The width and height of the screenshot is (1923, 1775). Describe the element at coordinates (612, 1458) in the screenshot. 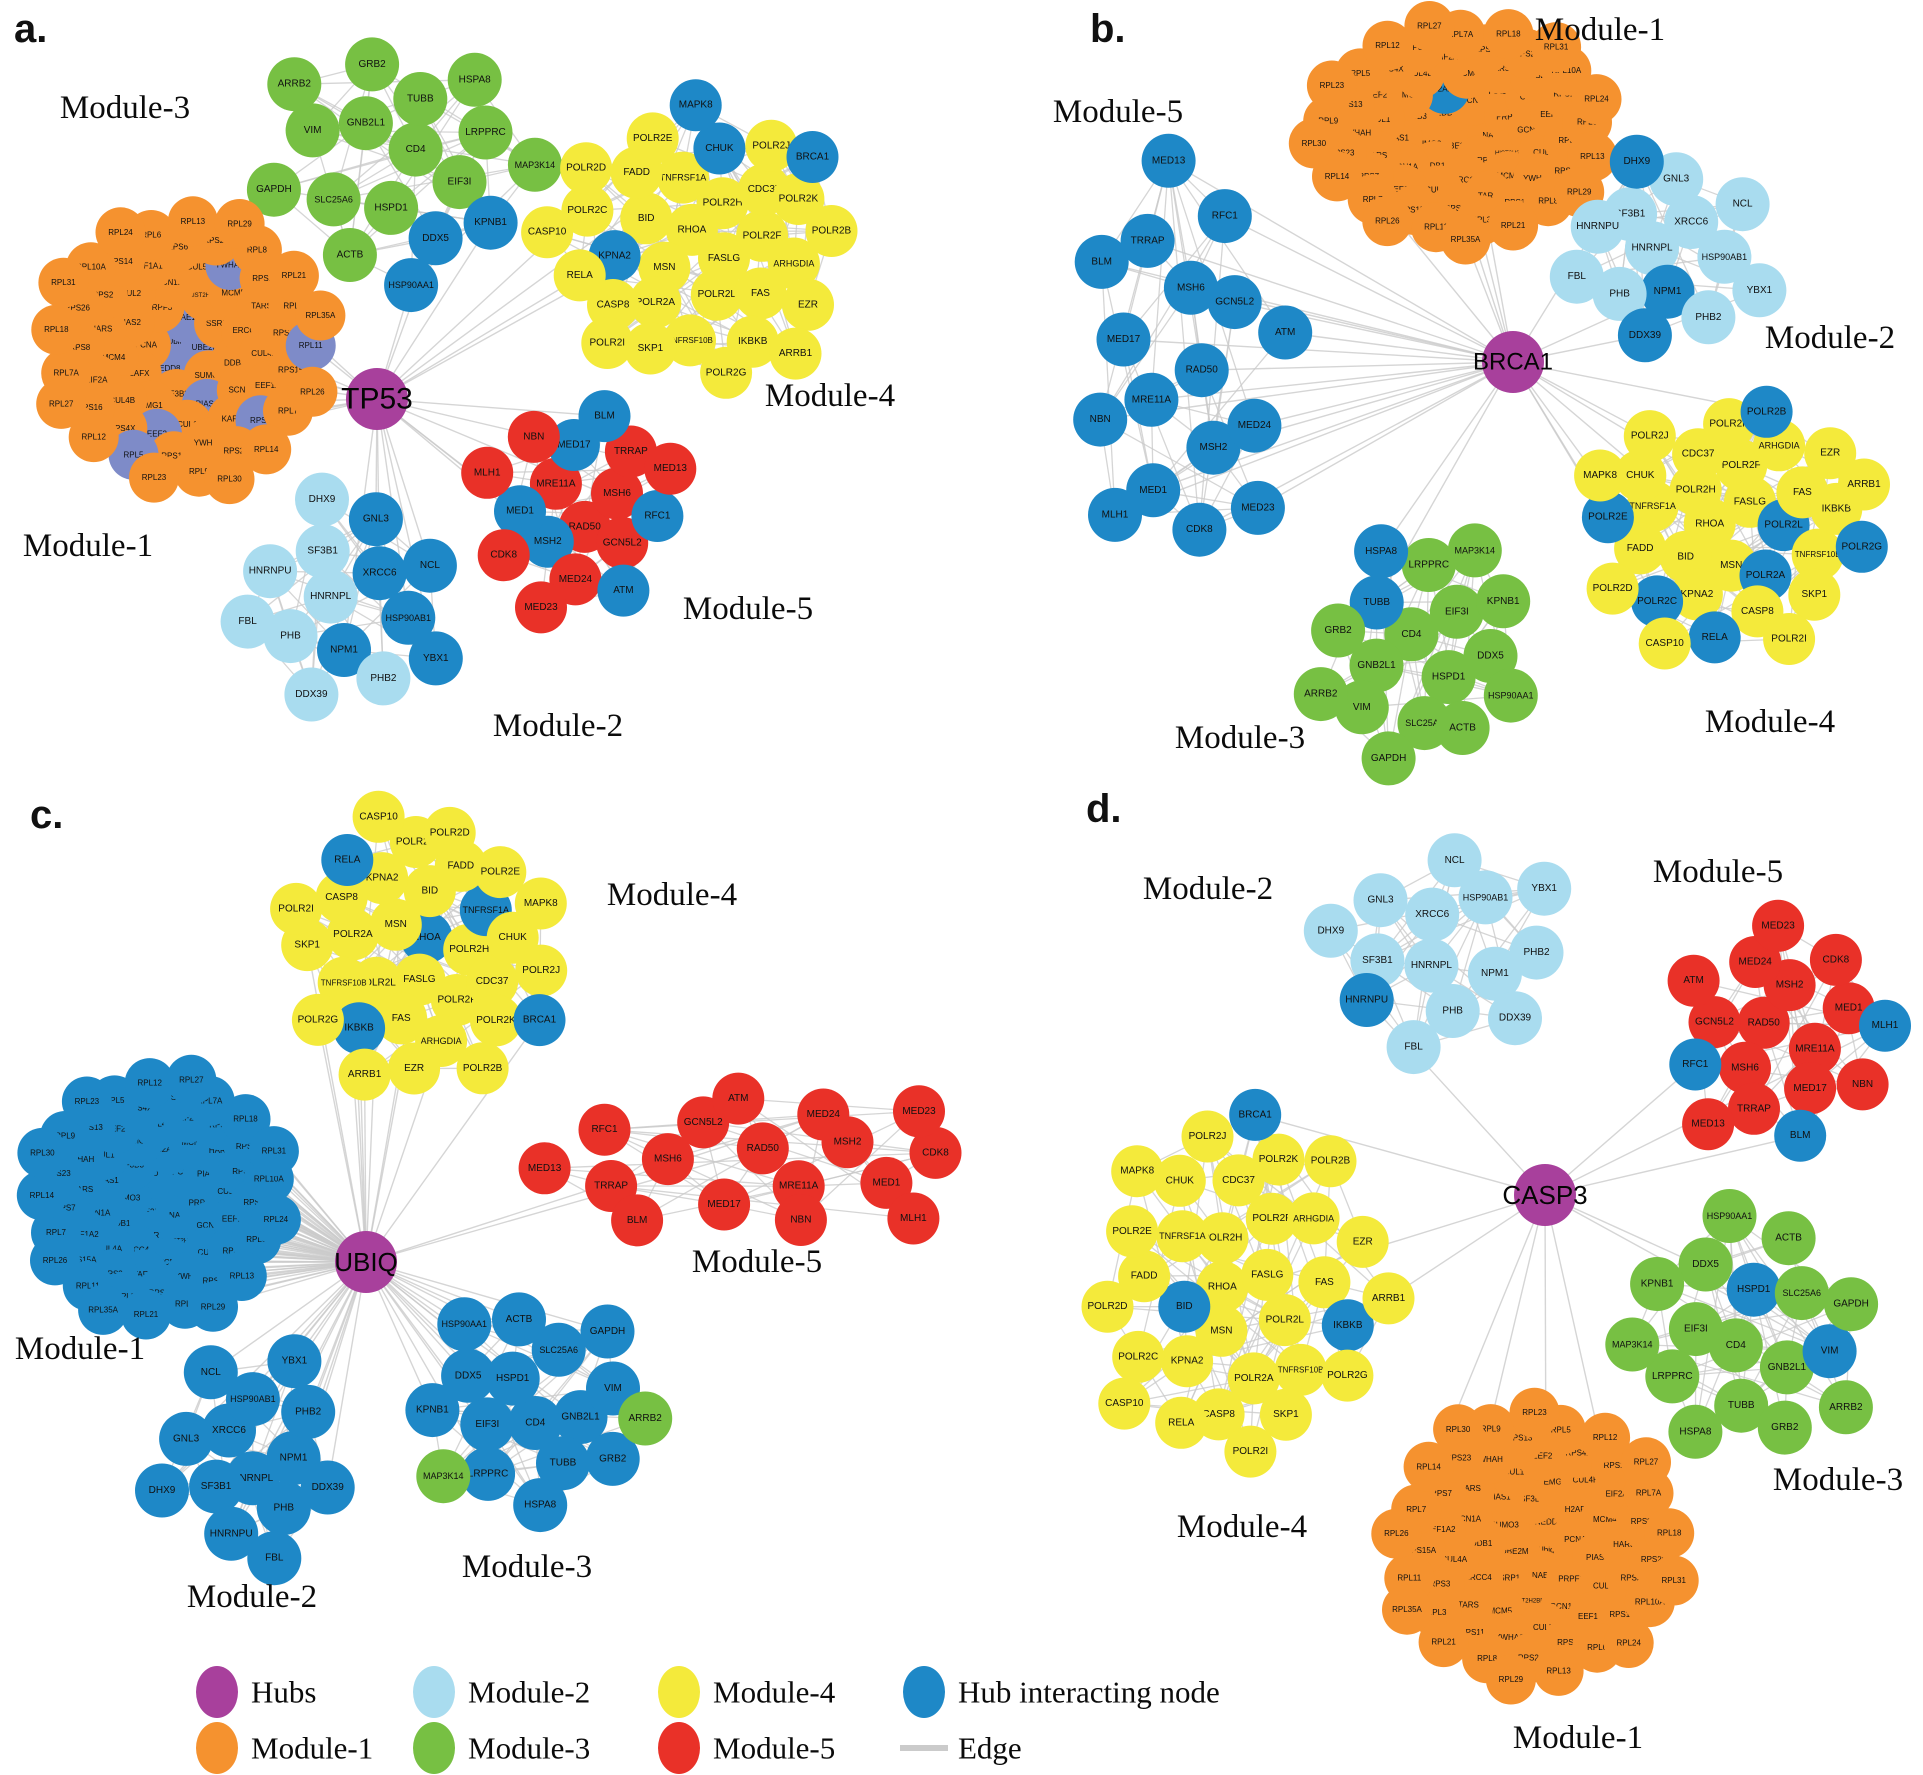

I see `node-GRB2` at that location.